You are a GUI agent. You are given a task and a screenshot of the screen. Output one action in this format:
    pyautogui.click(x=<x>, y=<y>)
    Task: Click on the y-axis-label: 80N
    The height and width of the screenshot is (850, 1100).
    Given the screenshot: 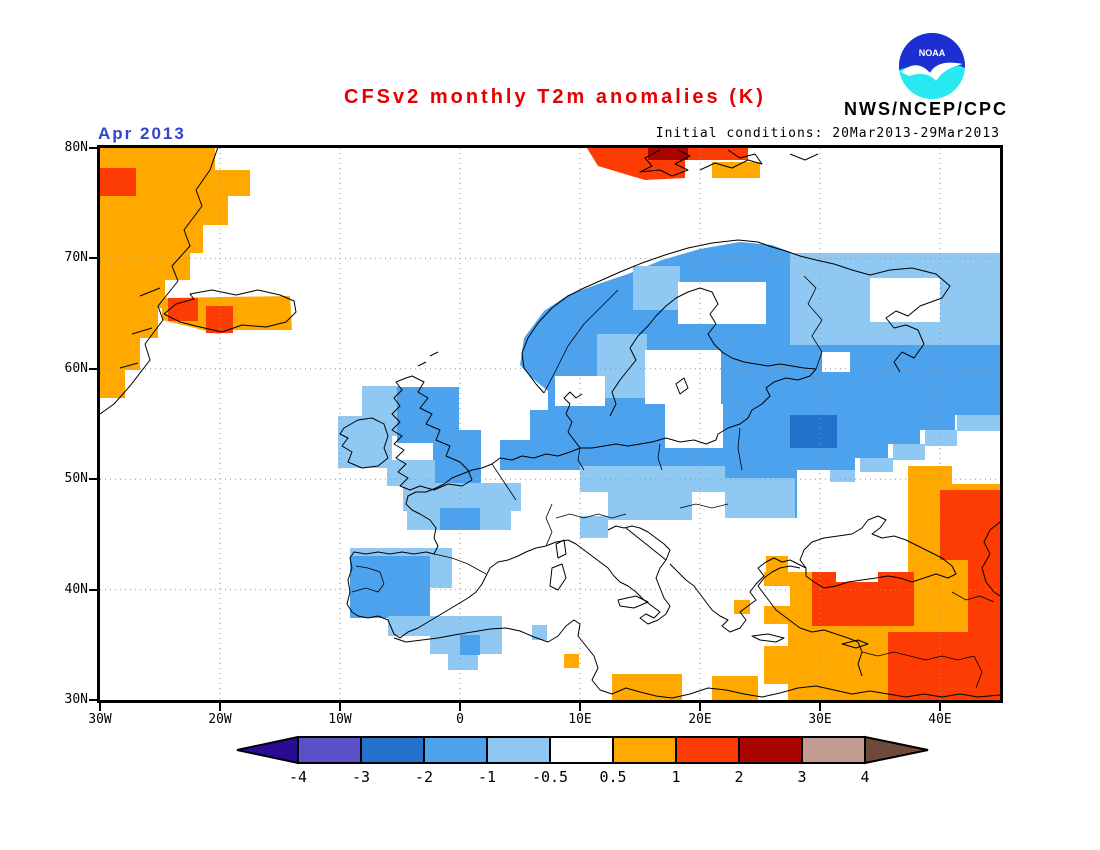 What is the action you would take?
    pyautogui.click(x=76, y=147)
    